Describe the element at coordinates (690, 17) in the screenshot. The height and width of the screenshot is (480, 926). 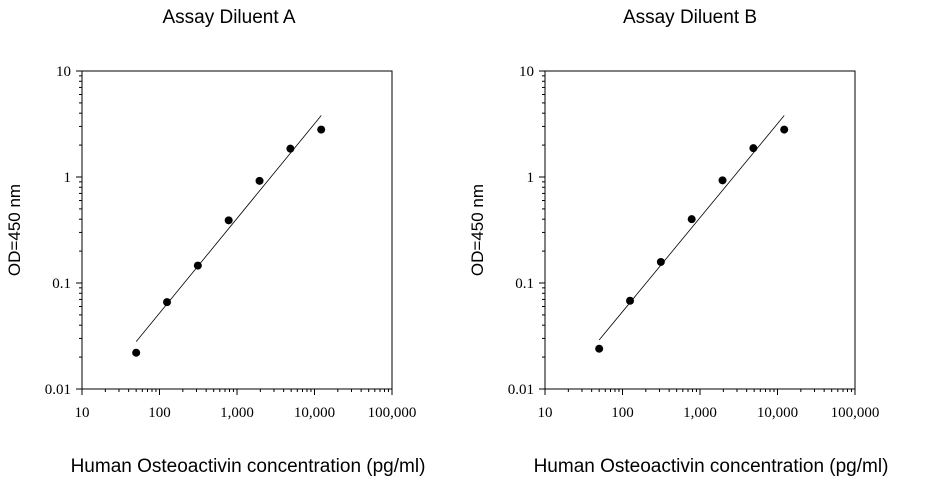
I see `chart-title: Assay Diluent B` at that location.